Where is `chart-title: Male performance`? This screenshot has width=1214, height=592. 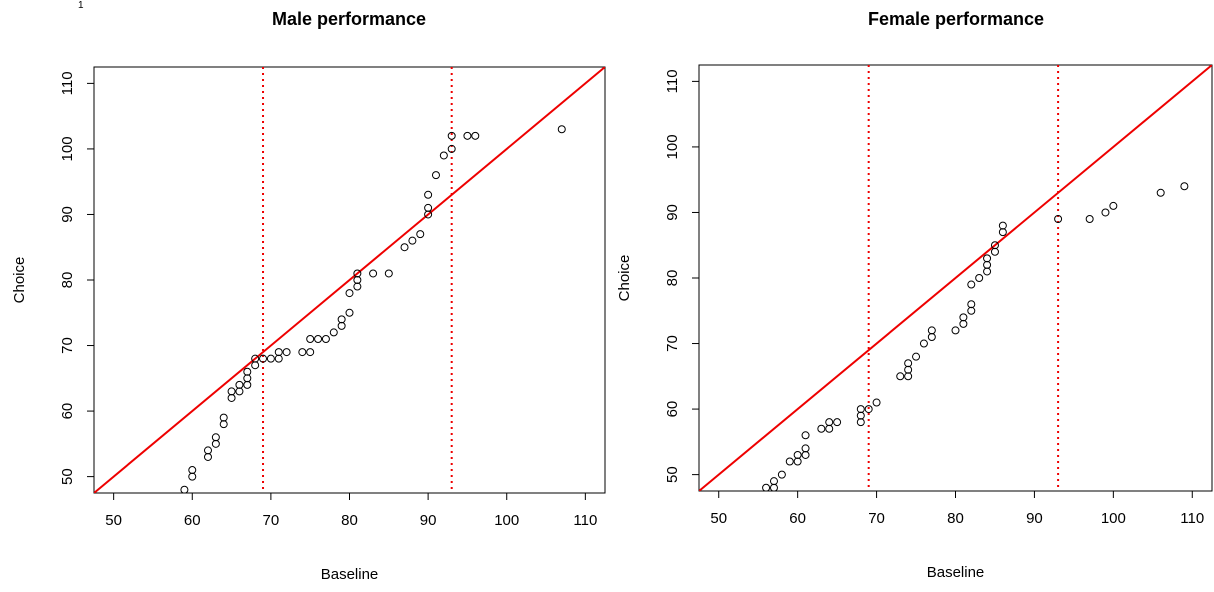
chart-title: Male performance is located at coordinates (349, 19).